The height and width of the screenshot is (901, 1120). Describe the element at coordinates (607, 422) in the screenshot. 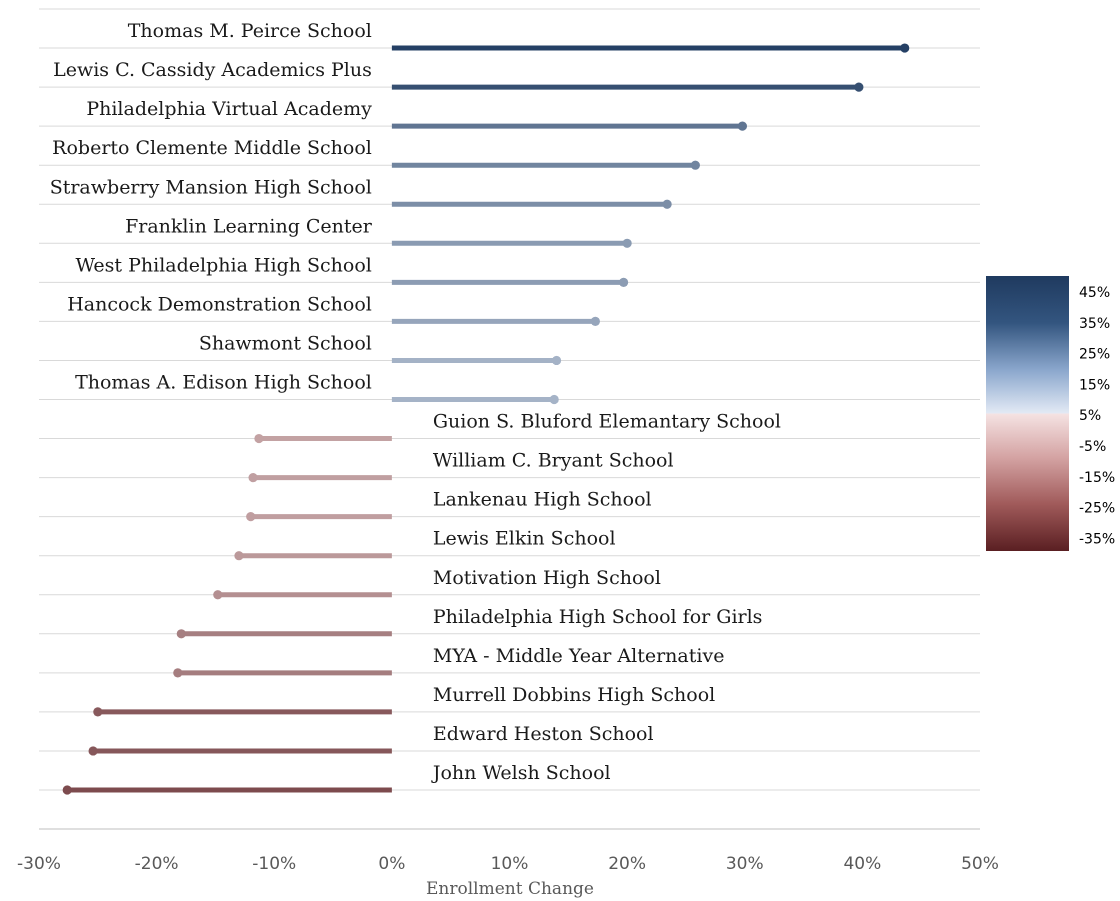

I see `school-label: Guion S. Bluford Elemantary School` at that location.